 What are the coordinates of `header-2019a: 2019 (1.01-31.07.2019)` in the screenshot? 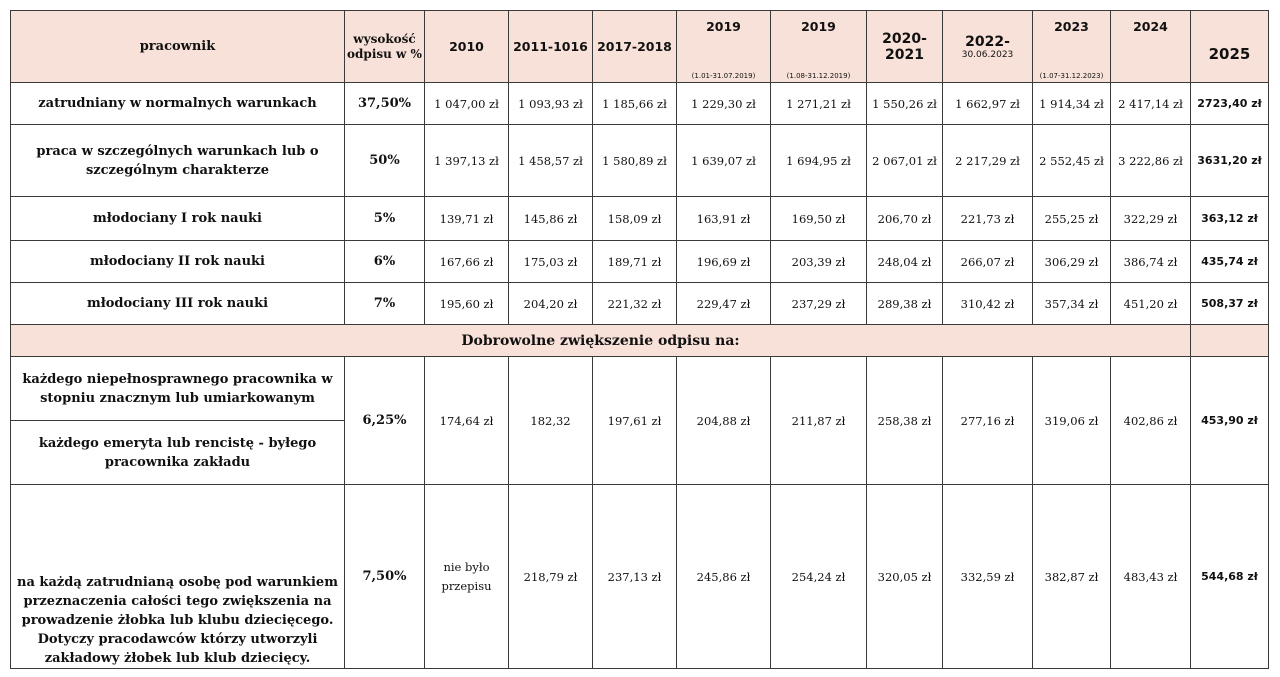 It's located at (723, 46).